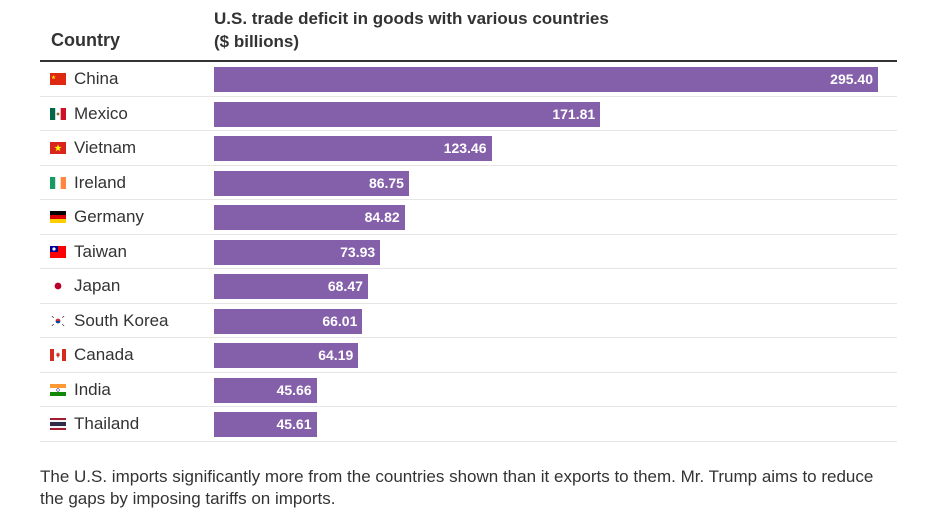 The height and width of the screenshot is (512, 950). What do you see at coordinates (468, 355) in the screenshot?
I see `table-row: Canada 64.19` at bounding box center [468, 355].